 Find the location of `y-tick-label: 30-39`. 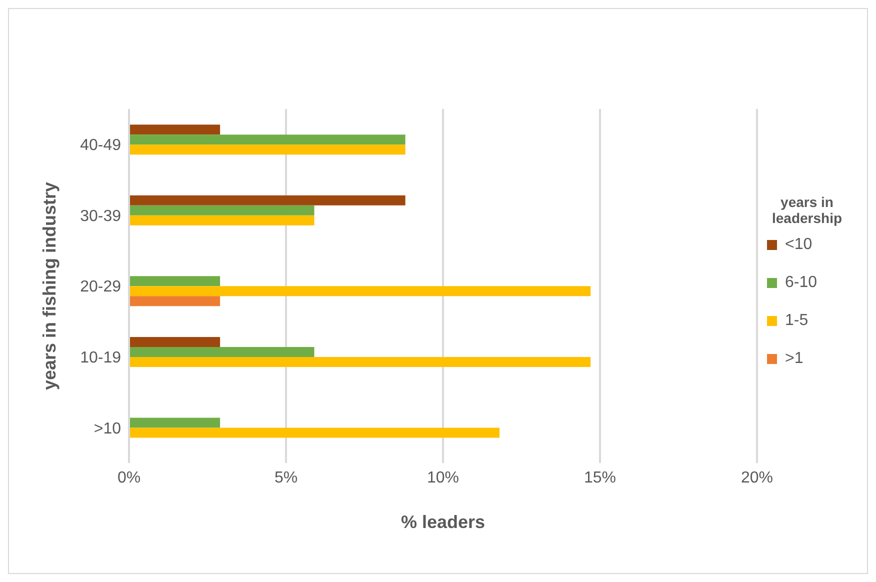

y-tick-label: 30-39 is located at coordinates (101, 216).